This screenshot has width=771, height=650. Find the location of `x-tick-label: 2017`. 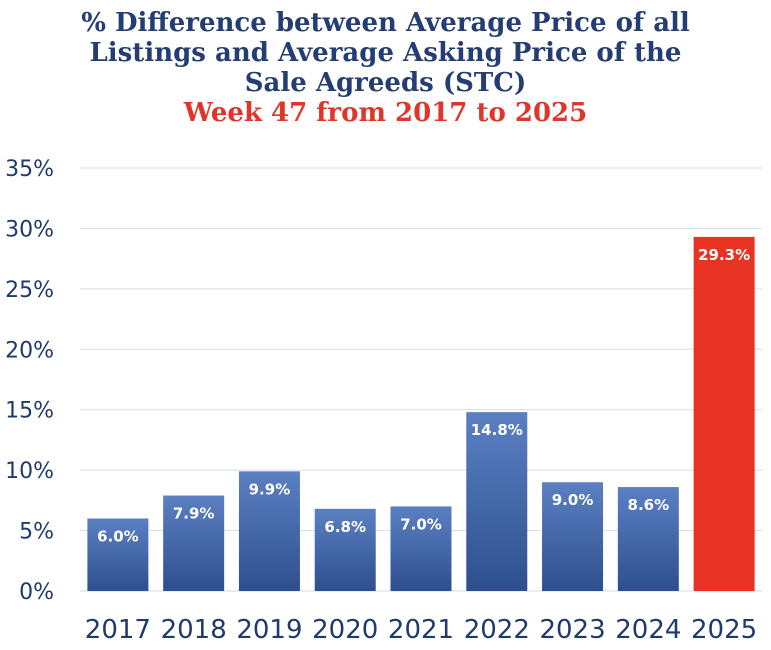

x-tick-label: 2017 is located at coordinates (118, 630).